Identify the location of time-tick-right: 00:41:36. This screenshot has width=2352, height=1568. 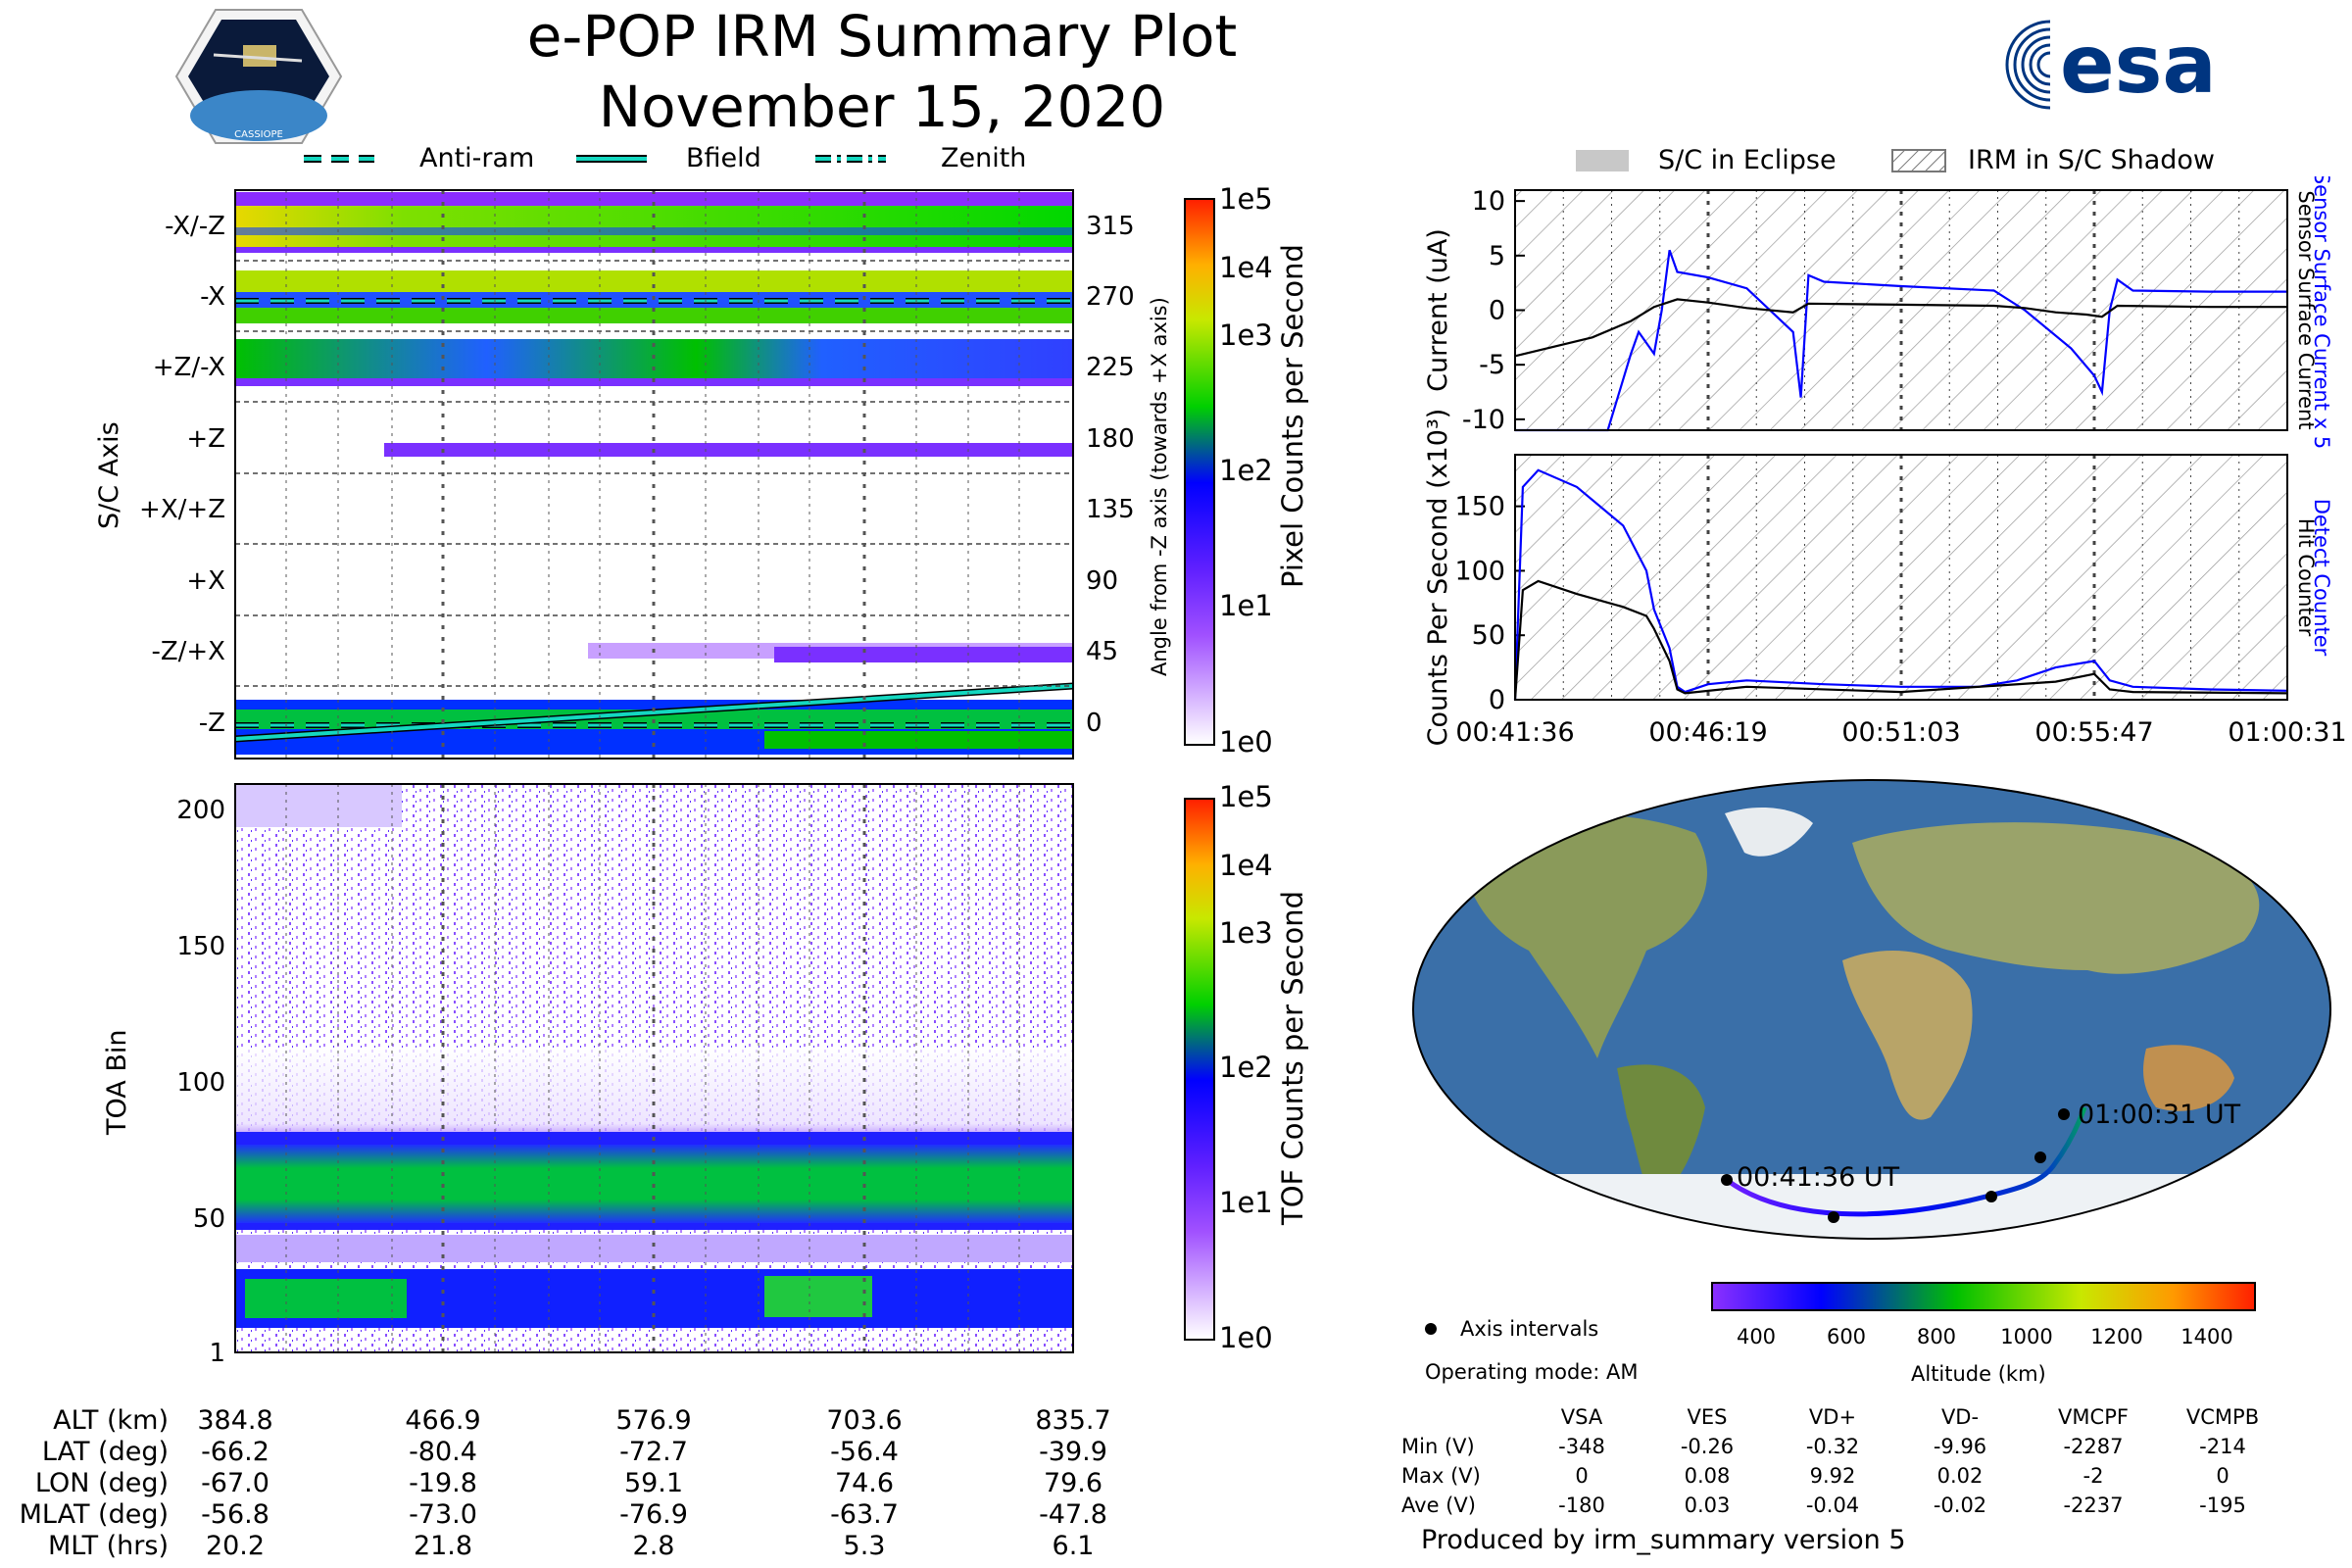
(1514, 732).